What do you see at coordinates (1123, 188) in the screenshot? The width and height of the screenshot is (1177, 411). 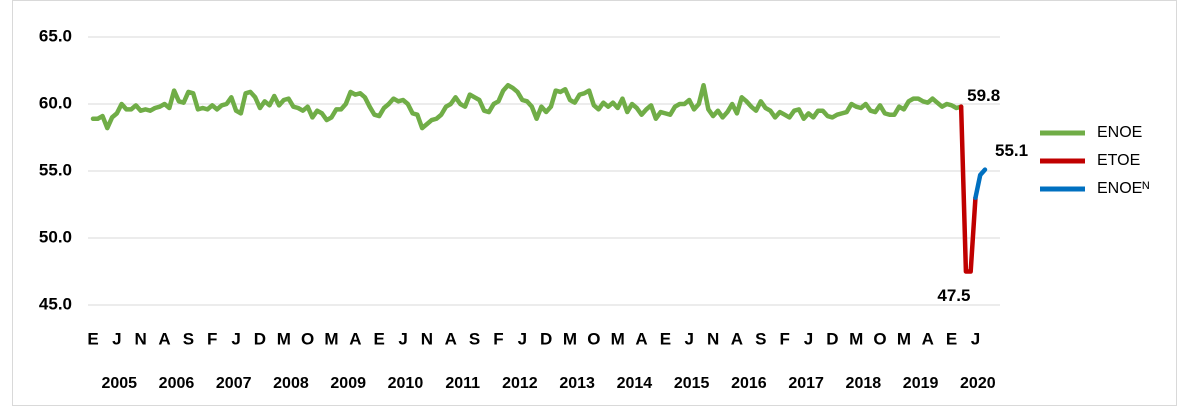 I see `legend-label: ENOEᴺ` at bounding box center [1123, 188].